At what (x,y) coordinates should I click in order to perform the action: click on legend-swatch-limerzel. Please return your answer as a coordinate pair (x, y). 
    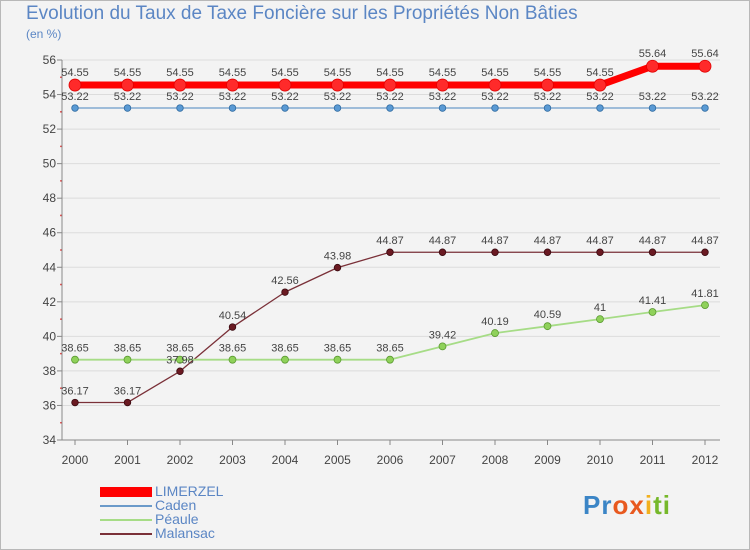
    Looking at the image, I should click on (126, 492).